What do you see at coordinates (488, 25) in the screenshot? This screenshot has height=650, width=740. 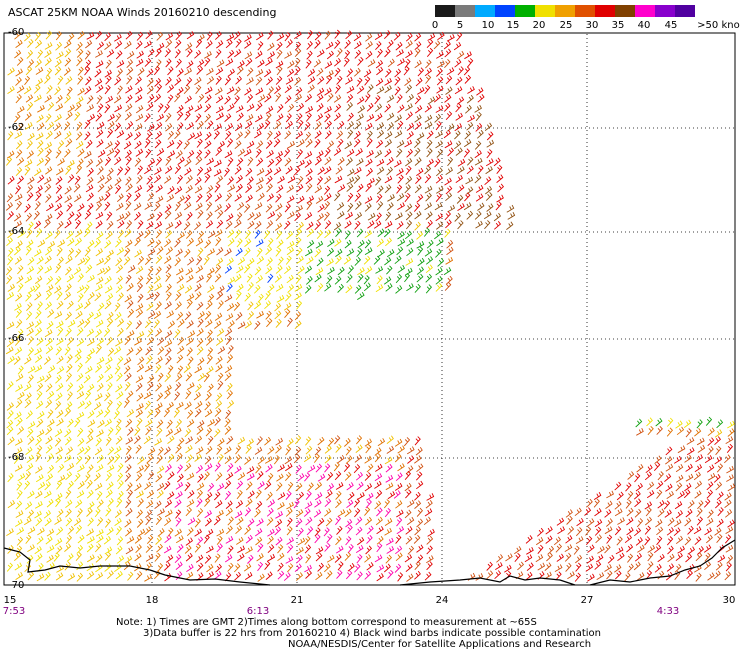 I see `scale-label-2: 10` at bounding box center [488, 25].